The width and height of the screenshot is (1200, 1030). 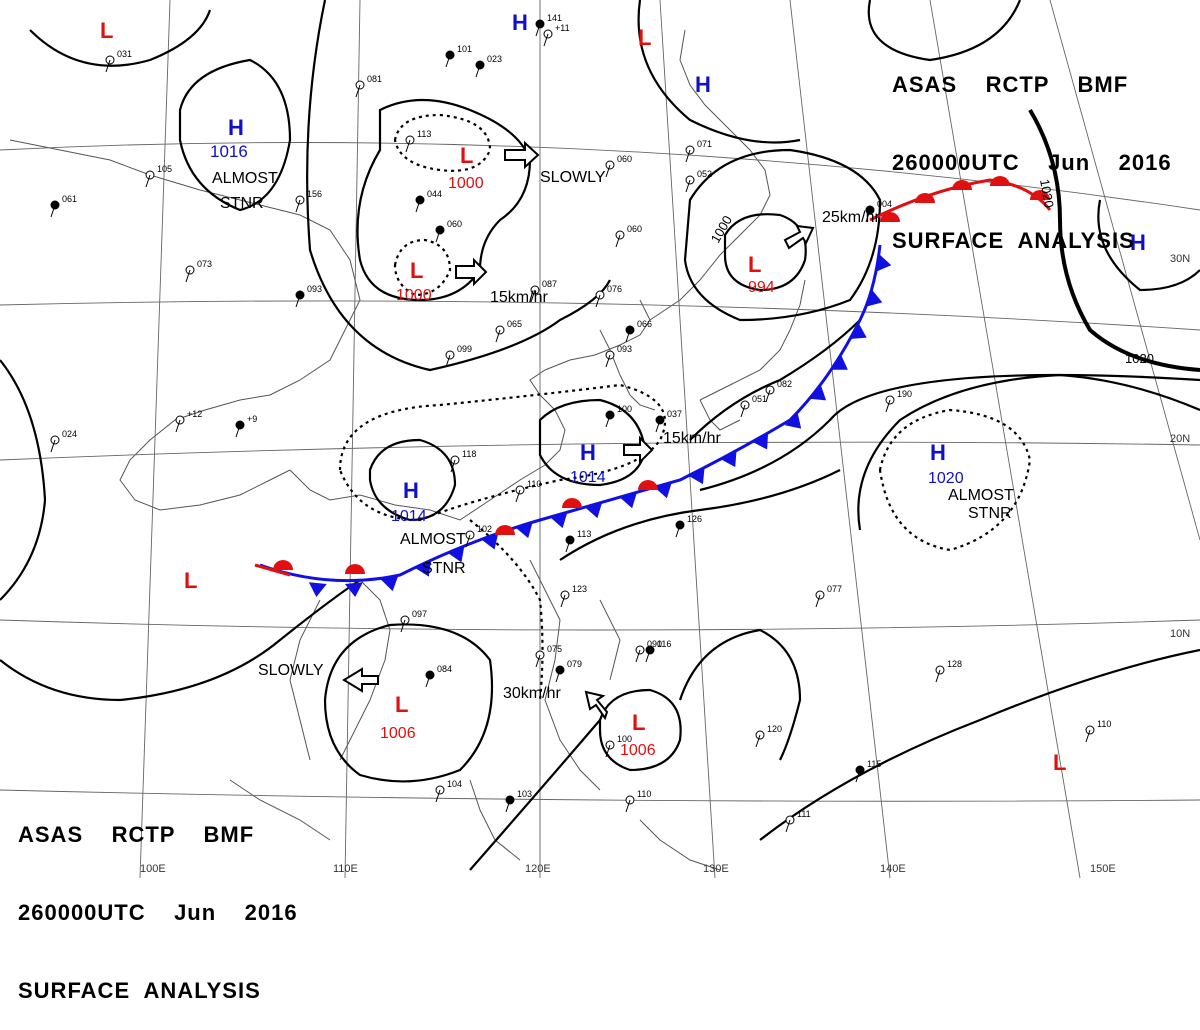 What do you see at coordinates (158, 912) in the screenshot?
I see `header-line-2-bottom: 260000UTC Jun 2016` at bounding box center [158, 912].